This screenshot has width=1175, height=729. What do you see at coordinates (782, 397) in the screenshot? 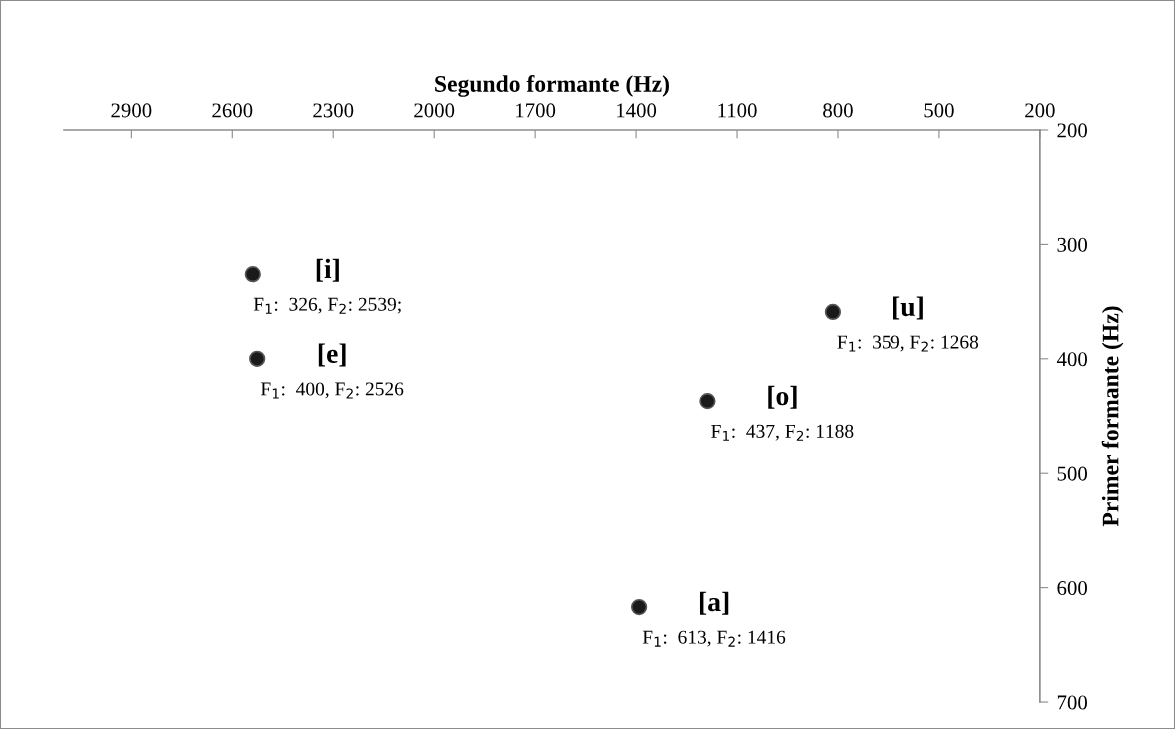
I see `annotation: [o]` at bounding box center [782, 397].